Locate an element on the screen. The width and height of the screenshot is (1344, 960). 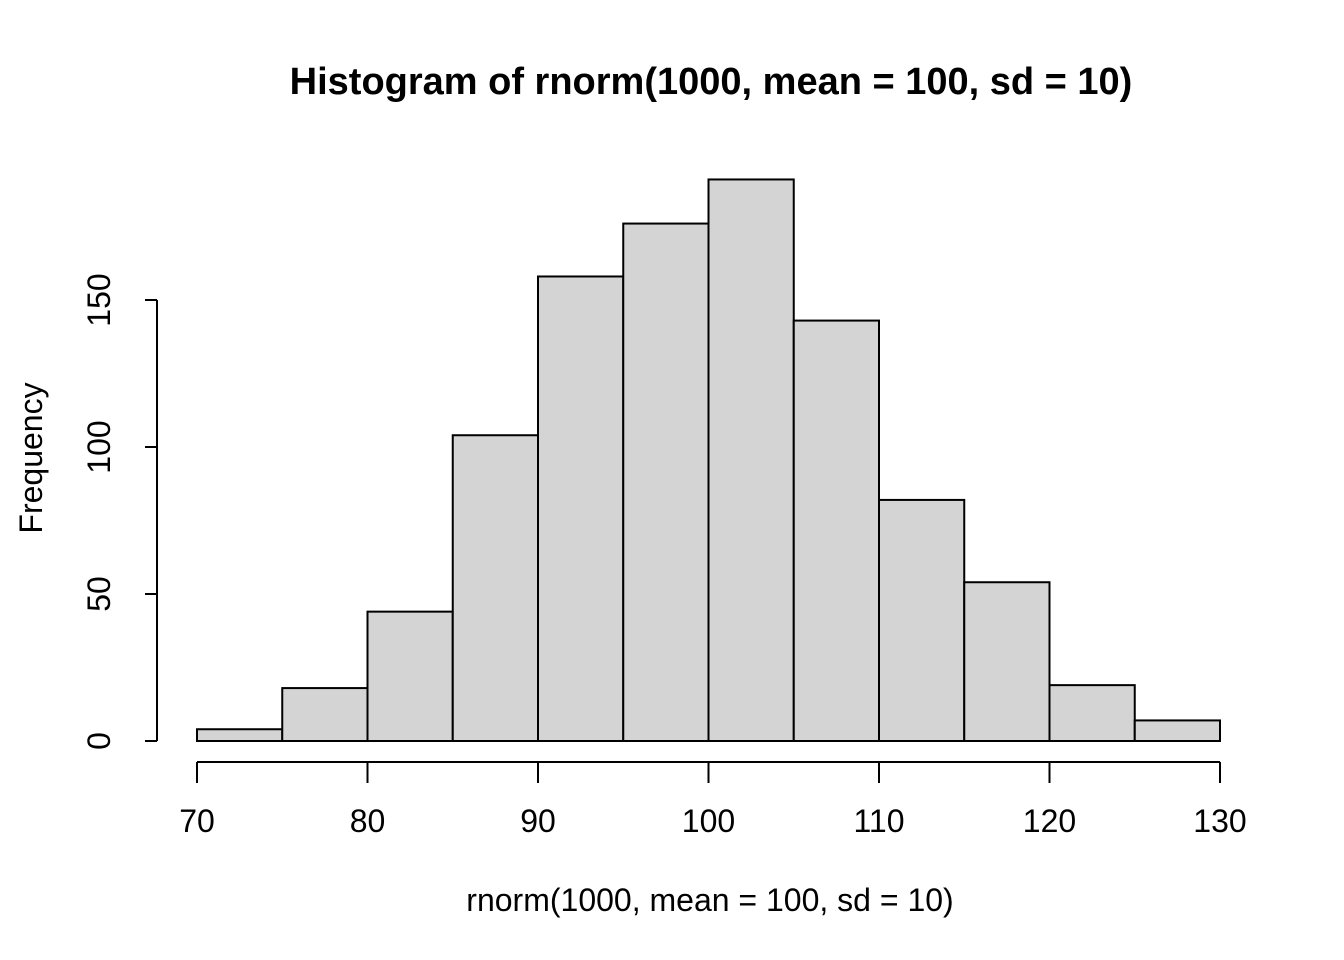
x-tick-label: 70 is located at coordinates (197, 821).